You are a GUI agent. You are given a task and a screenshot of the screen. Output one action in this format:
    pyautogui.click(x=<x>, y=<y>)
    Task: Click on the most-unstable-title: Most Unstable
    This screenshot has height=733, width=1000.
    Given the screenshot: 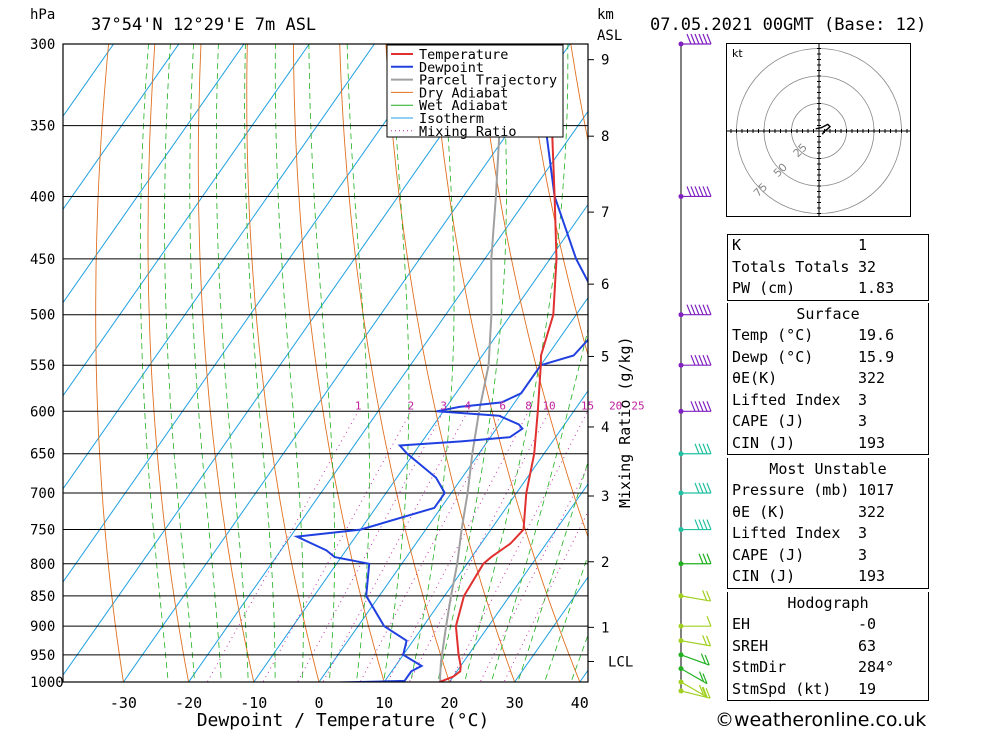 What is the action you would take?
    pyautogui.click(x=828, y=469)
    